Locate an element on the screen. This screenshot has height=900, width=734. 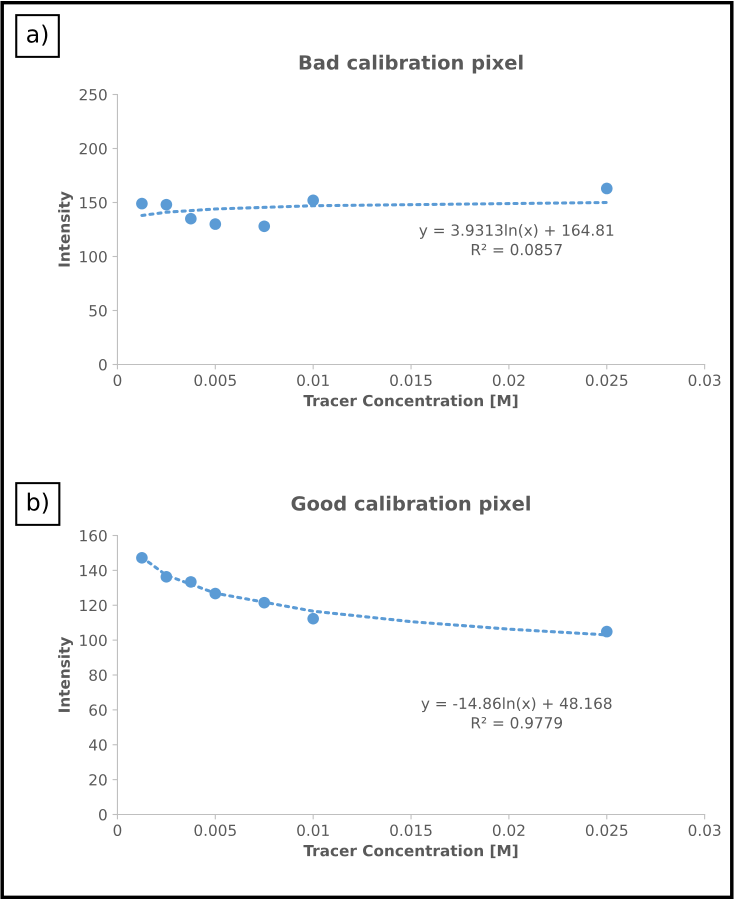
y-tick-label: 150 is located at coordinates (93, 202).